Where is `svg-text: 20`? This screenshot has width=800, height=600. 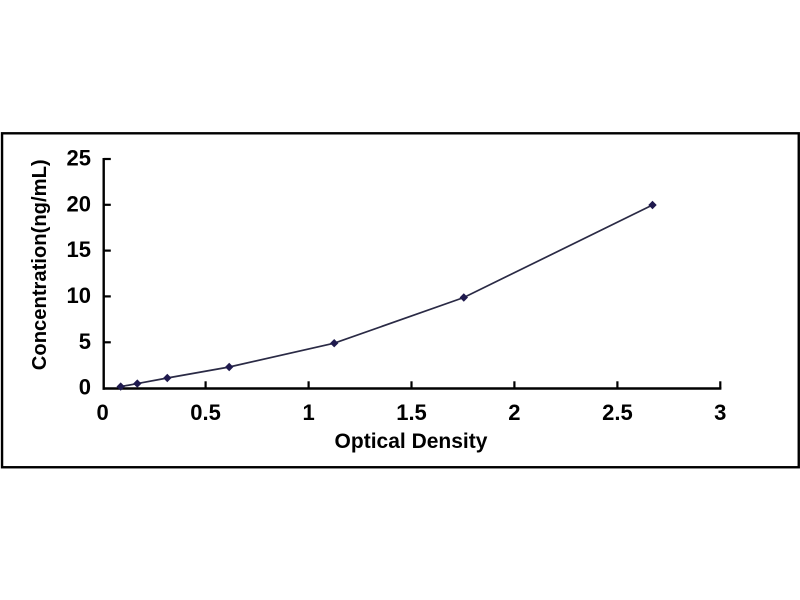 svg-text: 20 is located at coordinates (79, 203).